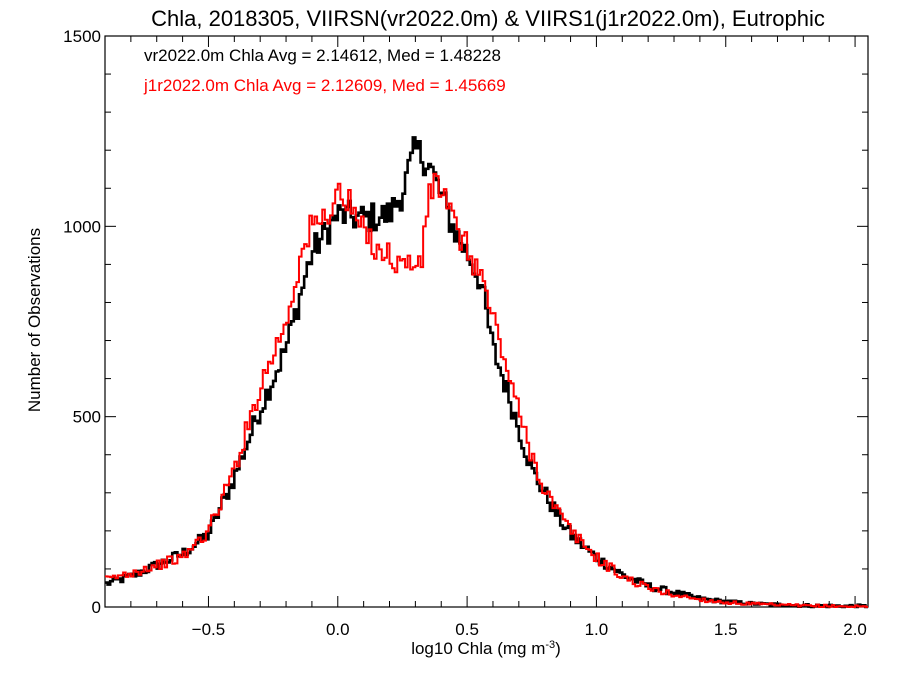 The width and height of the screenshot is (900, 675). Describe the element at coordinates (82, 36) in the screenshot. I see `y-tick-label: 1500` at that location.